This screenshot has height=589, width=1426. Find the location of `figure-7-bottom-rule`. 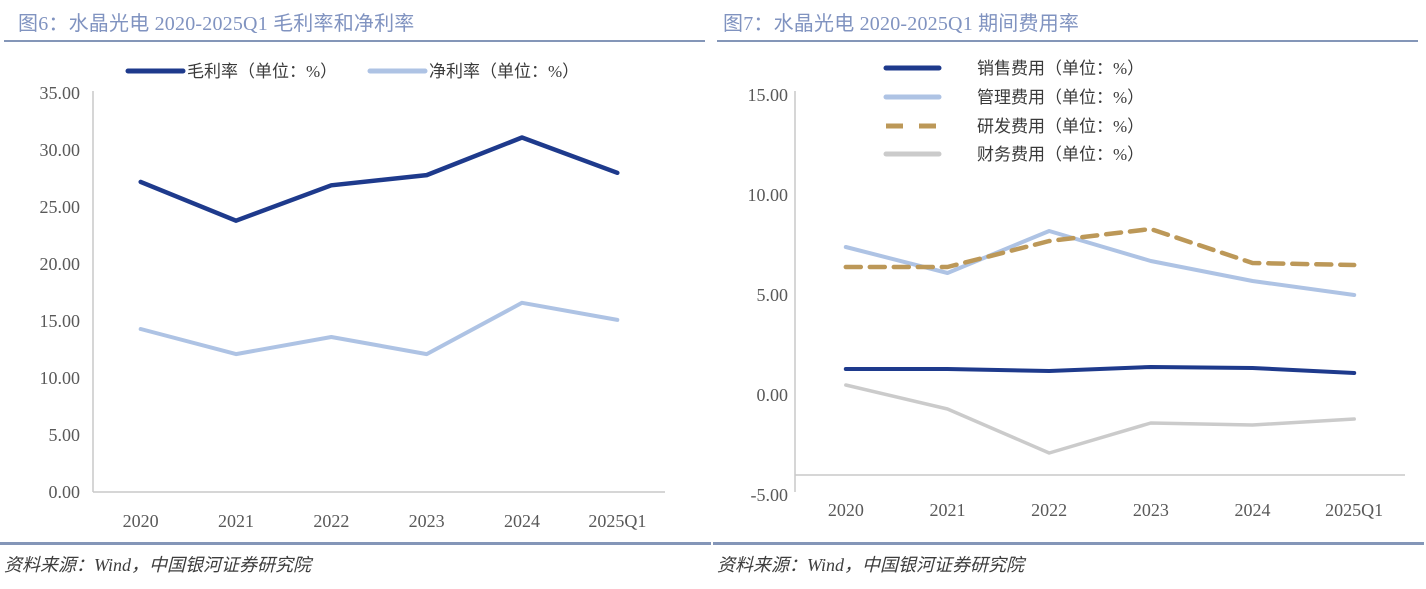

figure-7-bottom-rule is located at coordinates (1068, 543).